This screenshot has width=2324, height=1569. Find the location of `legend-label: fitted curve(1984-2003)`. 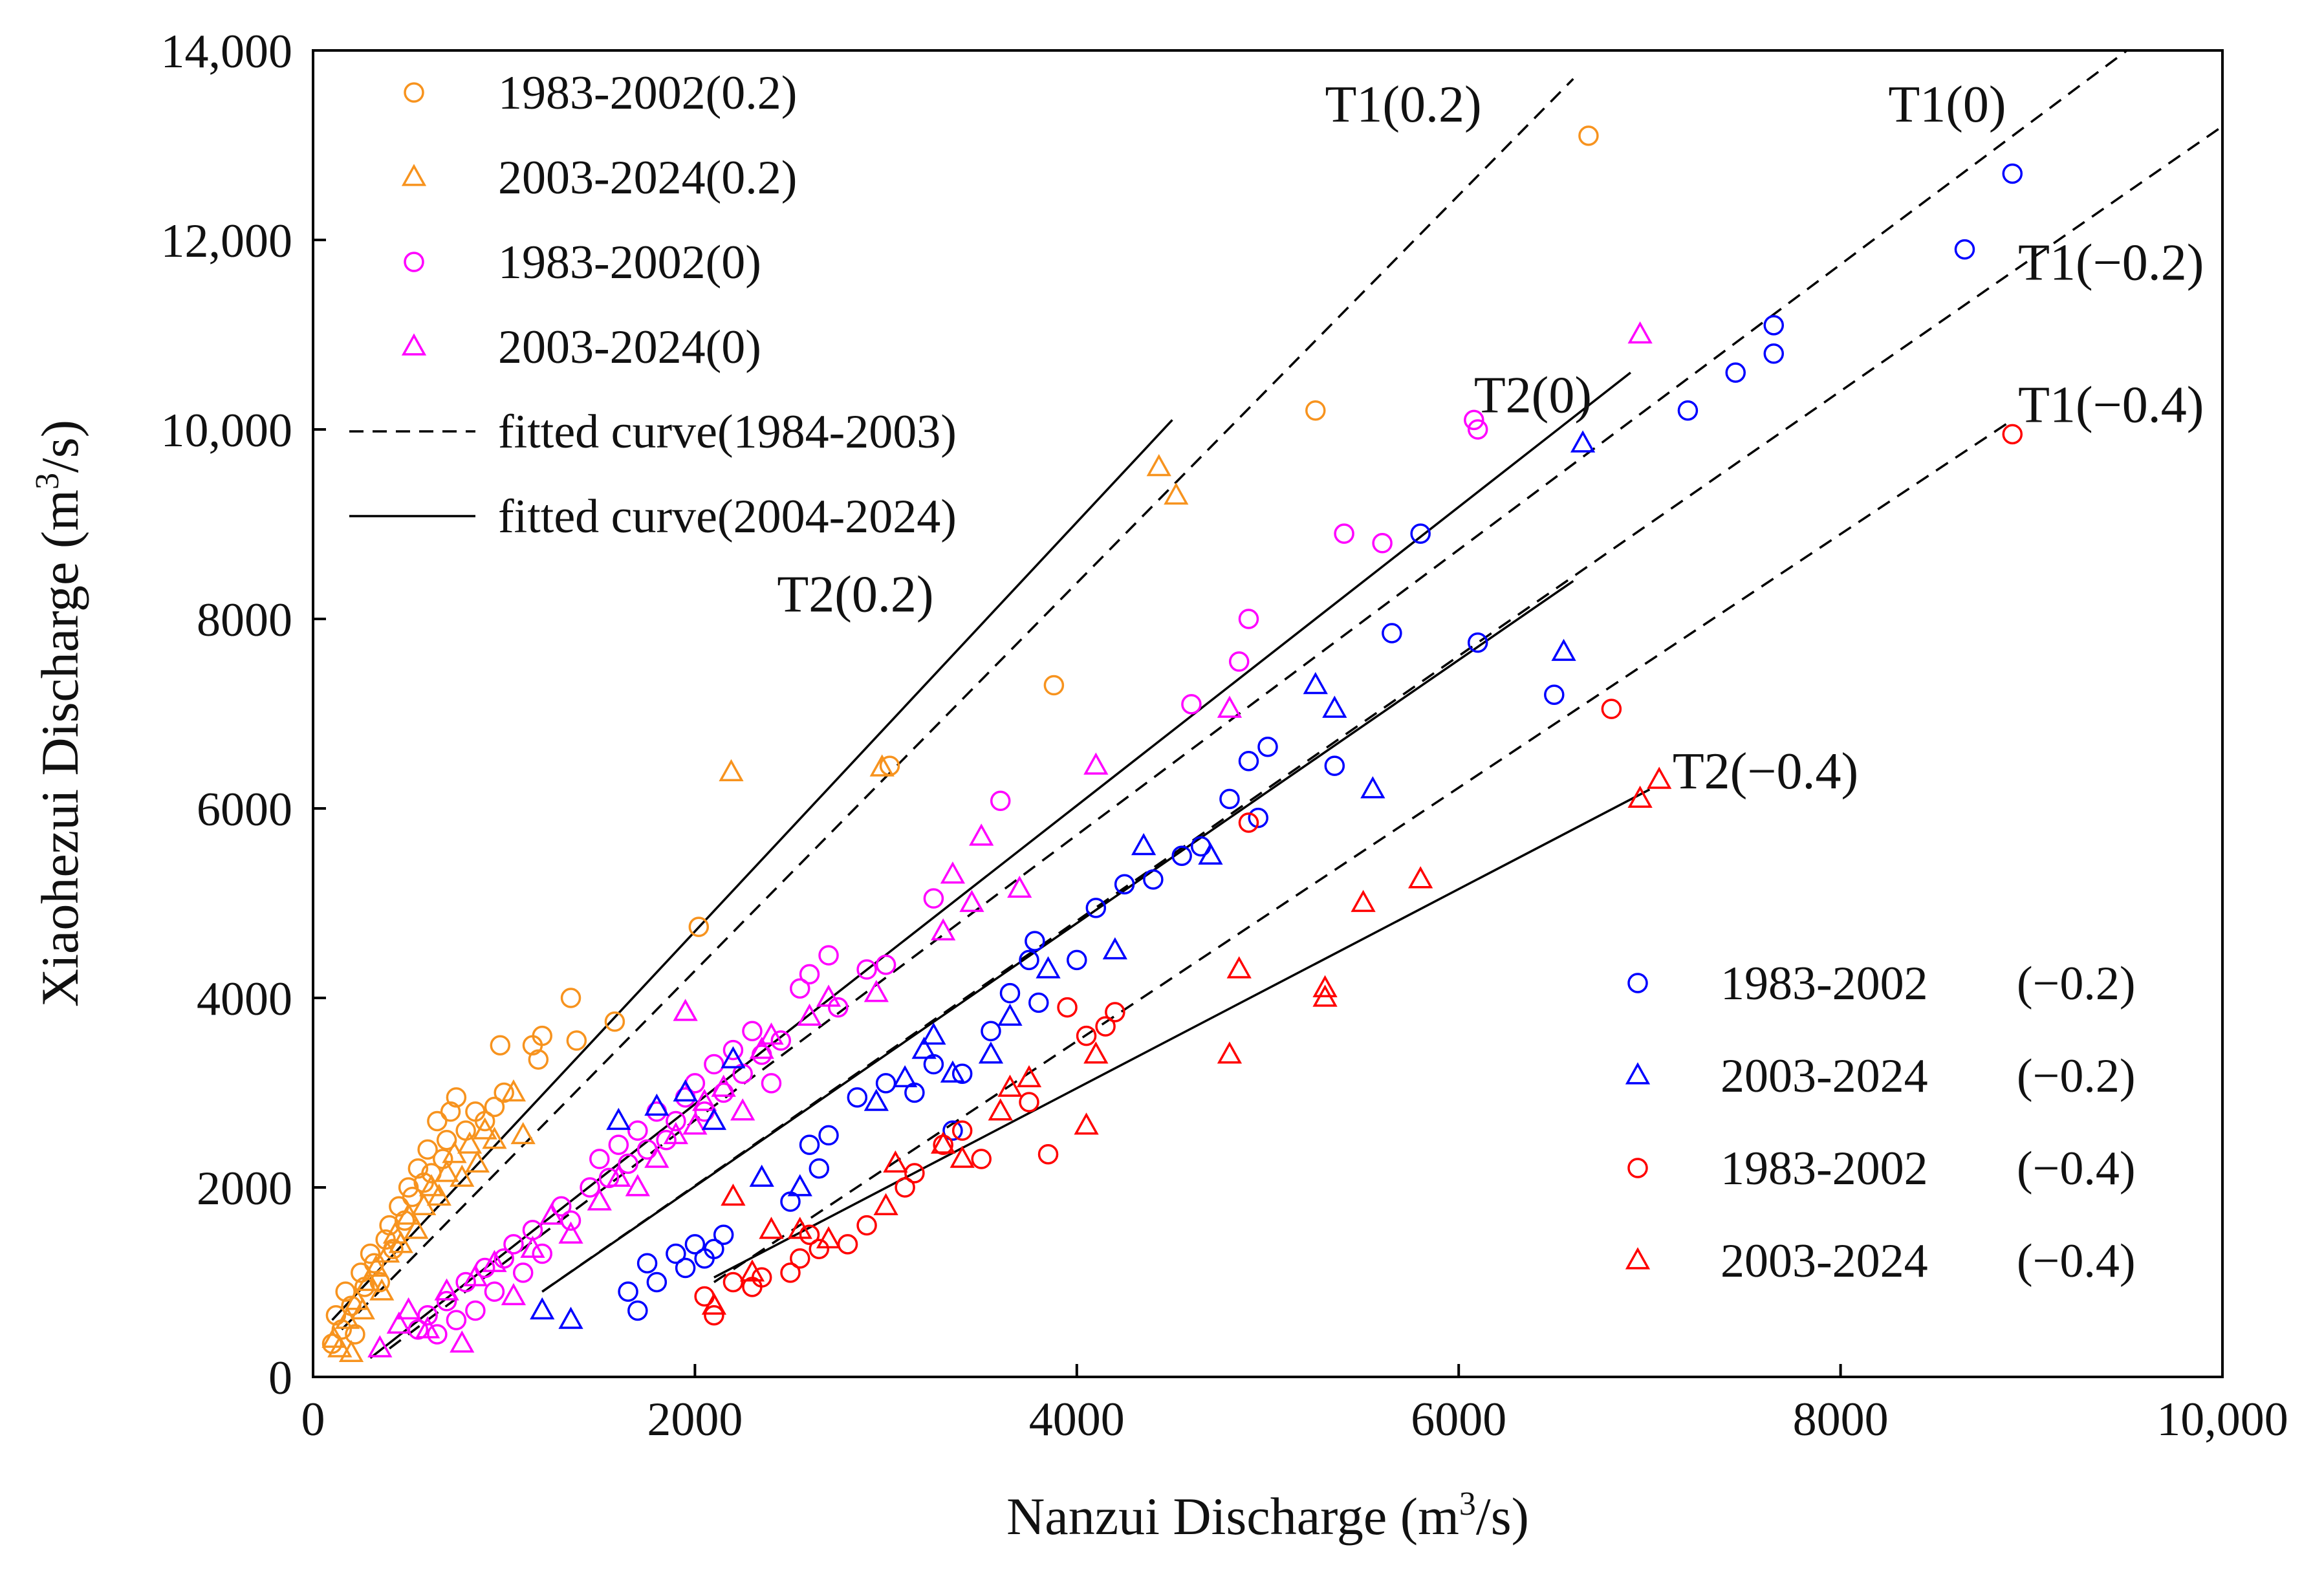

legend-label: fitted curve(1984-2003) is located at coordinates (727, 433).